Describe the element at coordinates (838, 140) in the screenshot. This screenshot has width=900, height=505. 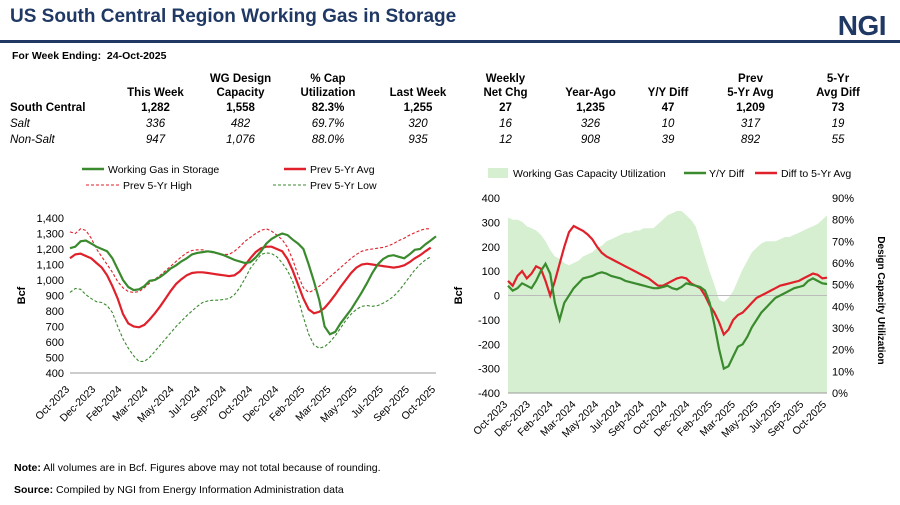
I see `table-cell: 55` at that location.